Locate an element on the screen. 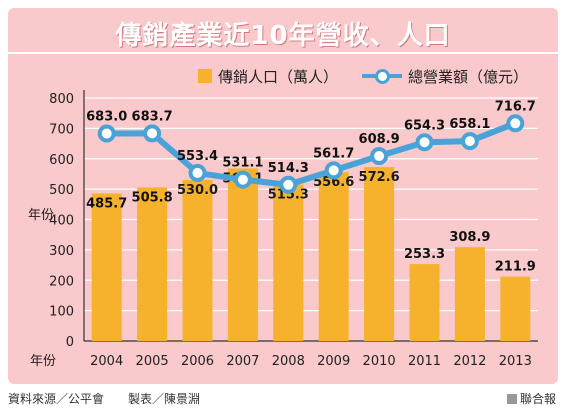 This screenshot has height=416, width=568. title-band: 傳銷產業近10年營收、人口 is located at coordinates (283, 31).